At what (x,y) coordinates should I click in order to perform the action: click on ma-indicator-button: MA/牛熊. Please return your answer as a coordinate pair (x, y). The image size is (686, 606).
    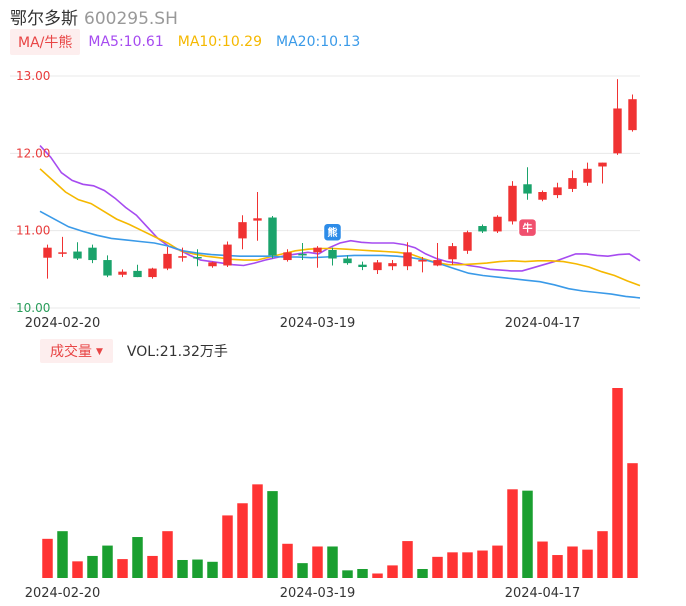
    Looking at the image, I should click on (45, 42).